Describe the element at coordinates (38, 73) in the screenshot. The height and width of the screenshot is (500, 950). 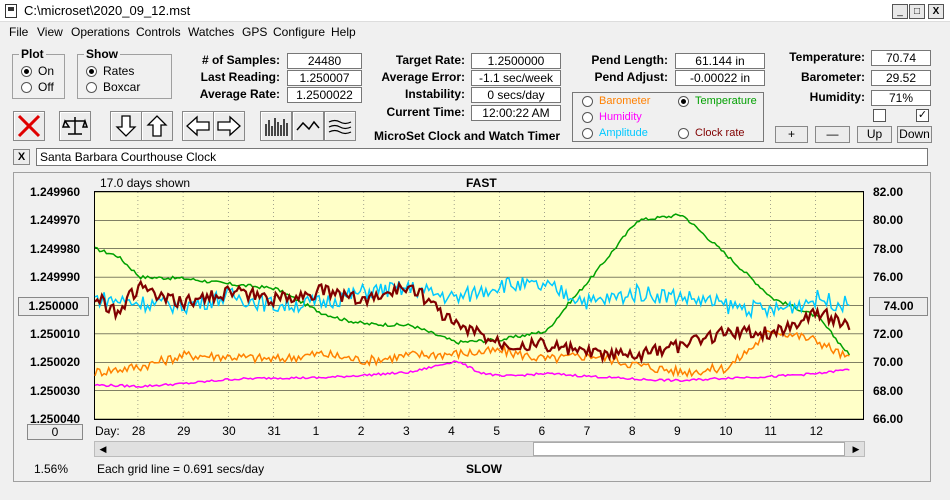
I see `plot-group: Plot` at that location.